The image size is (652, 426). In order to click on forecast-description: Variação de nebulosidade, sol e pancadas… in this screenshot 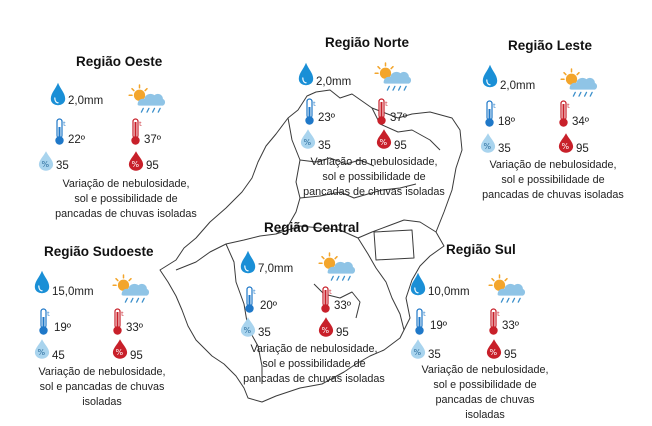, I will do `click(102, 387)`.